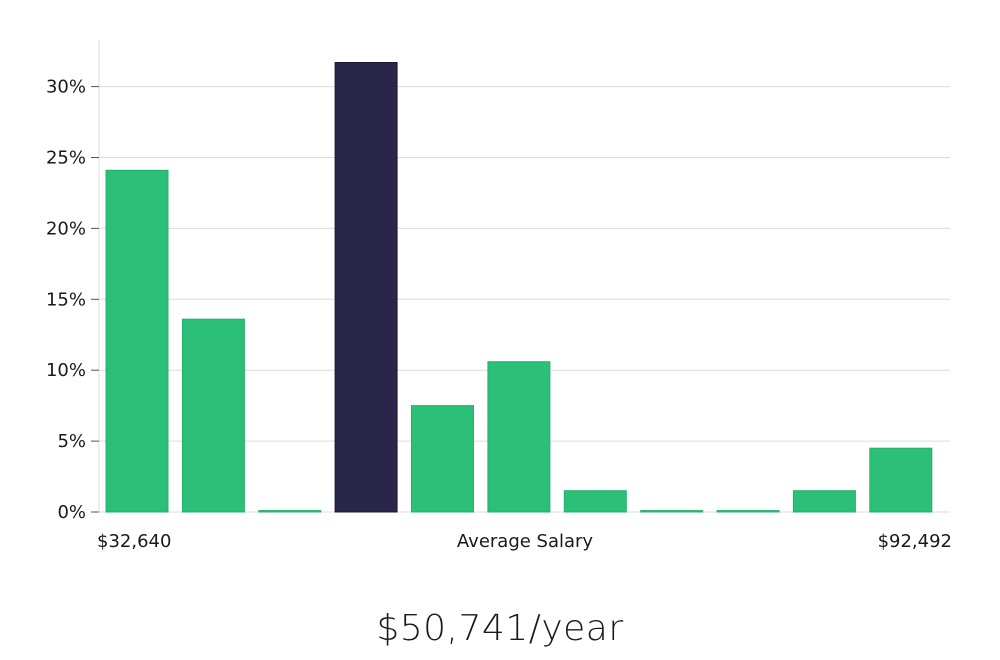 The width and height of the screenshot is (1000, 660). I want to click on y-tick-label: 0%, so click(71, 512).